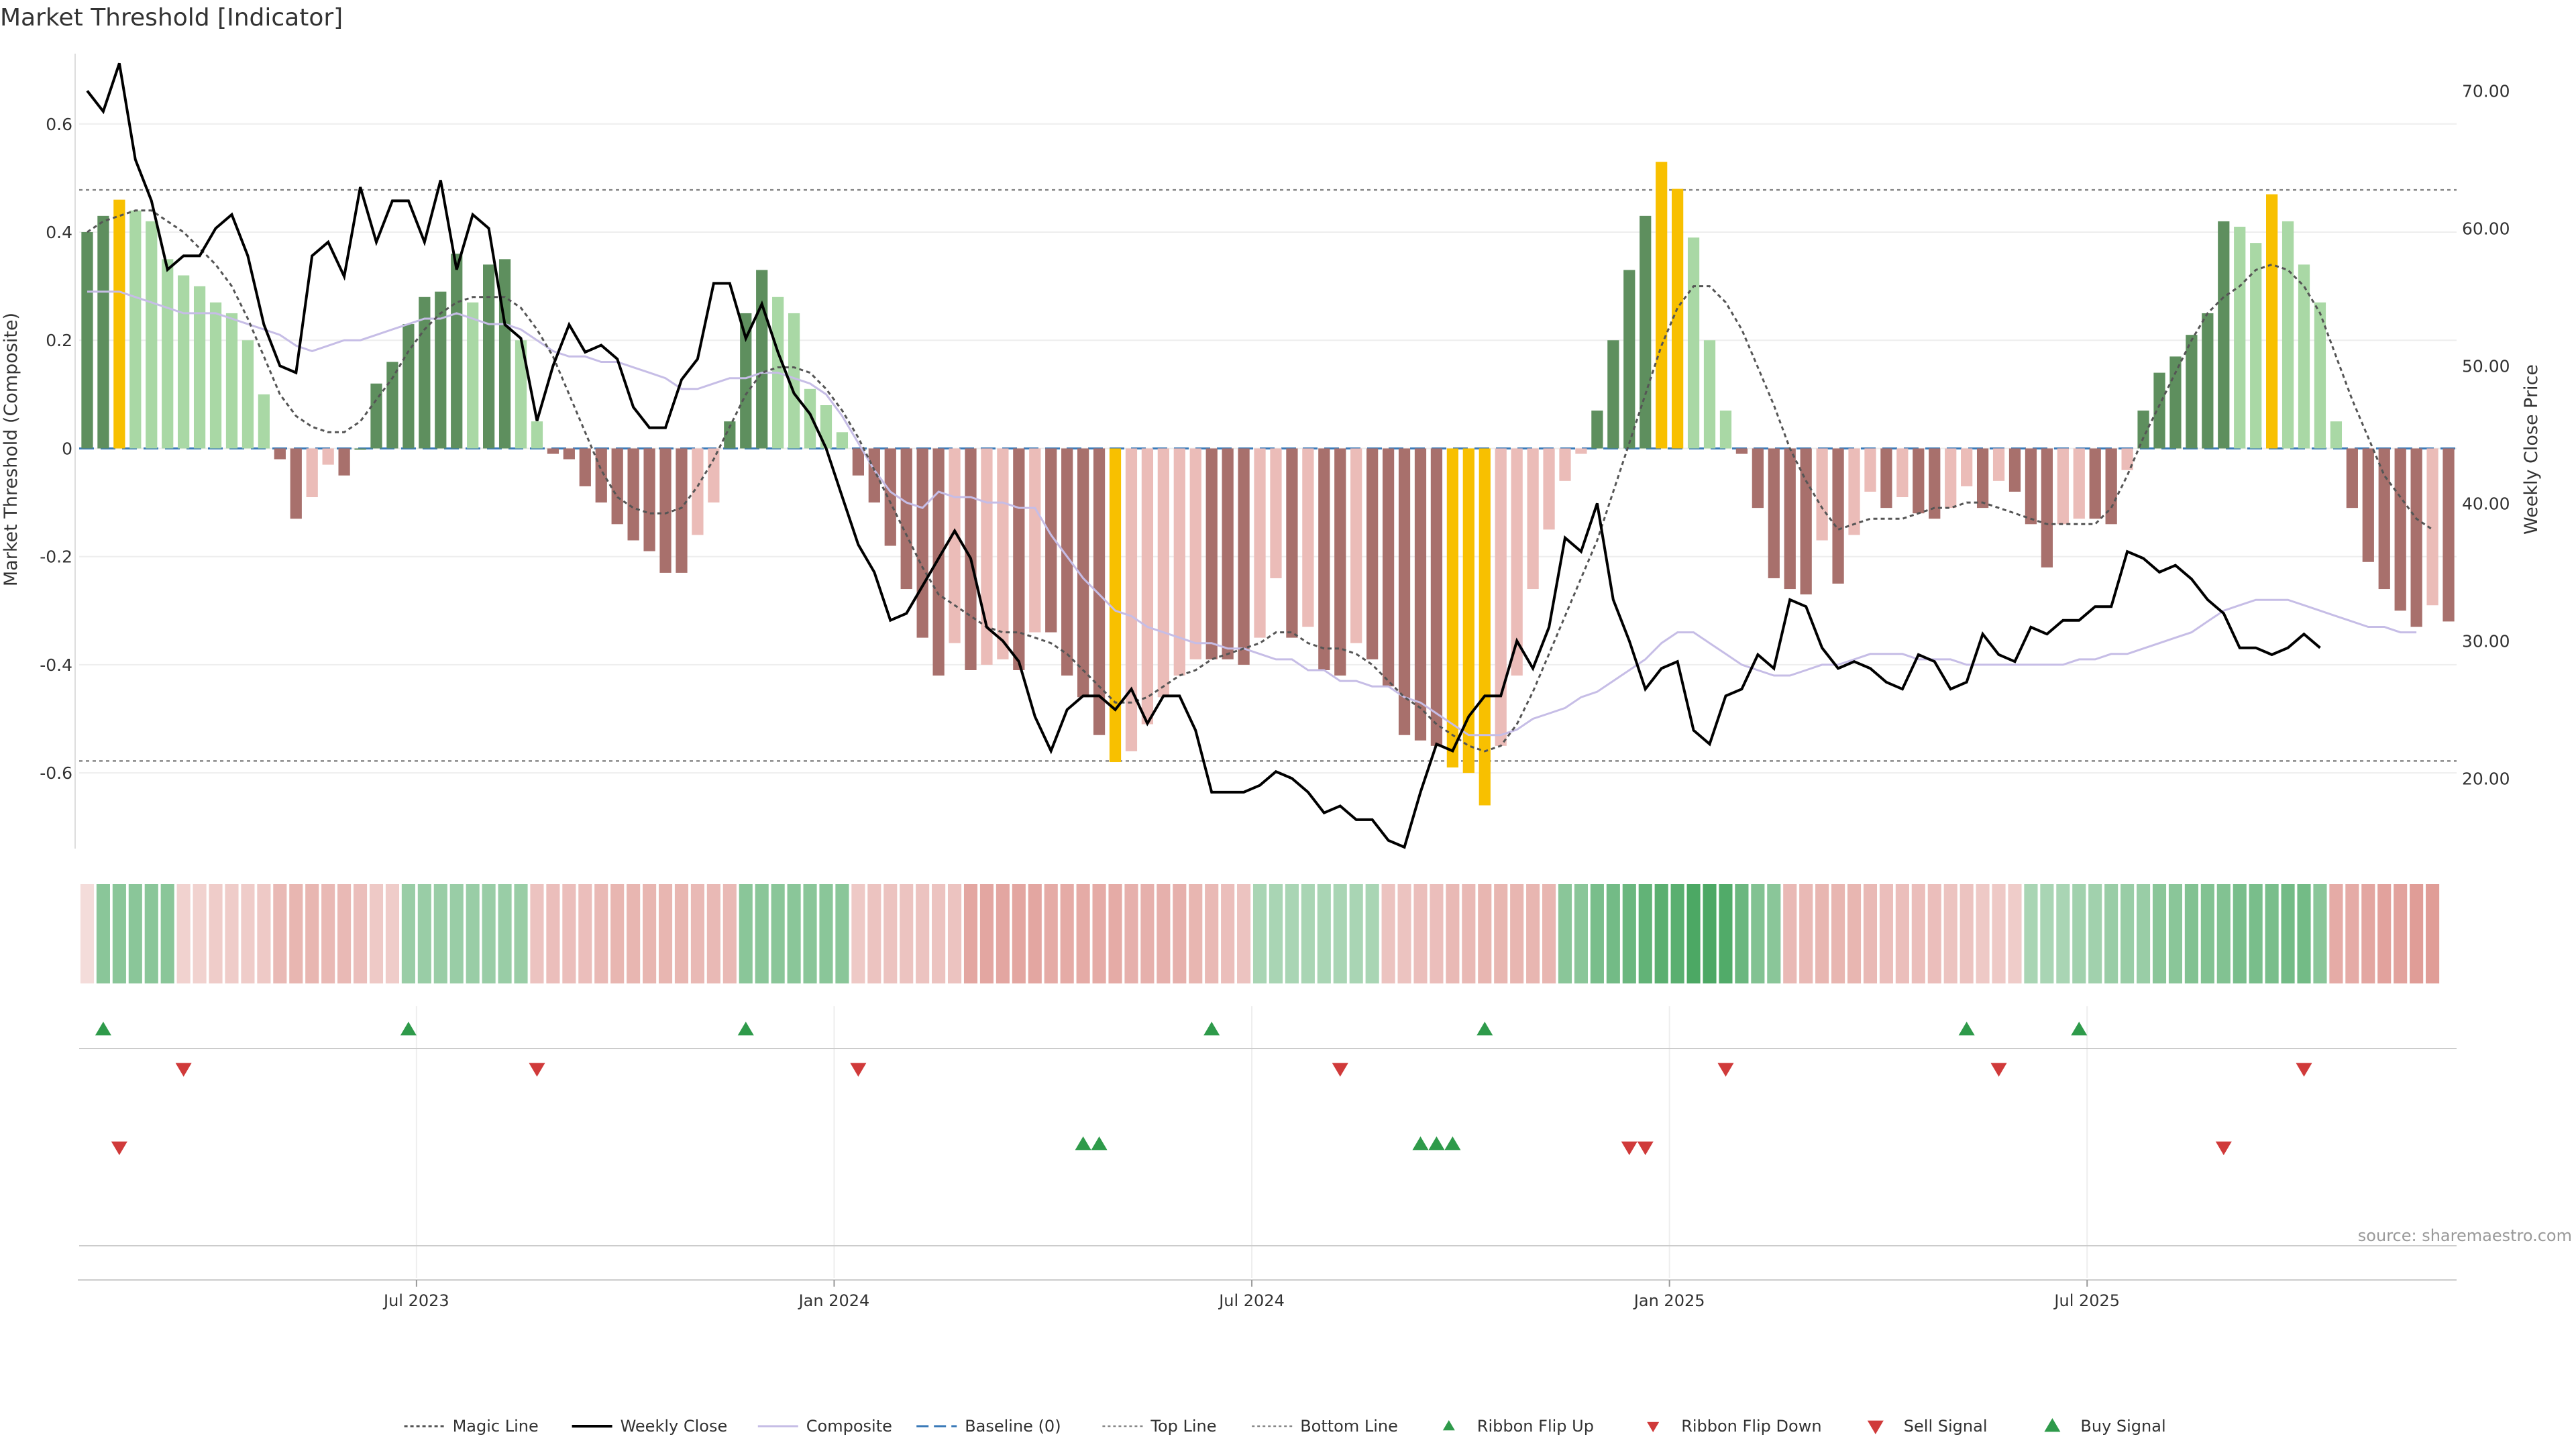  What do you see at coordinates (1734, 1426) in the screenshot?
I see `legend-item-flip_down: Ribbon Flip Down` at bounding box center [1734, 1426].